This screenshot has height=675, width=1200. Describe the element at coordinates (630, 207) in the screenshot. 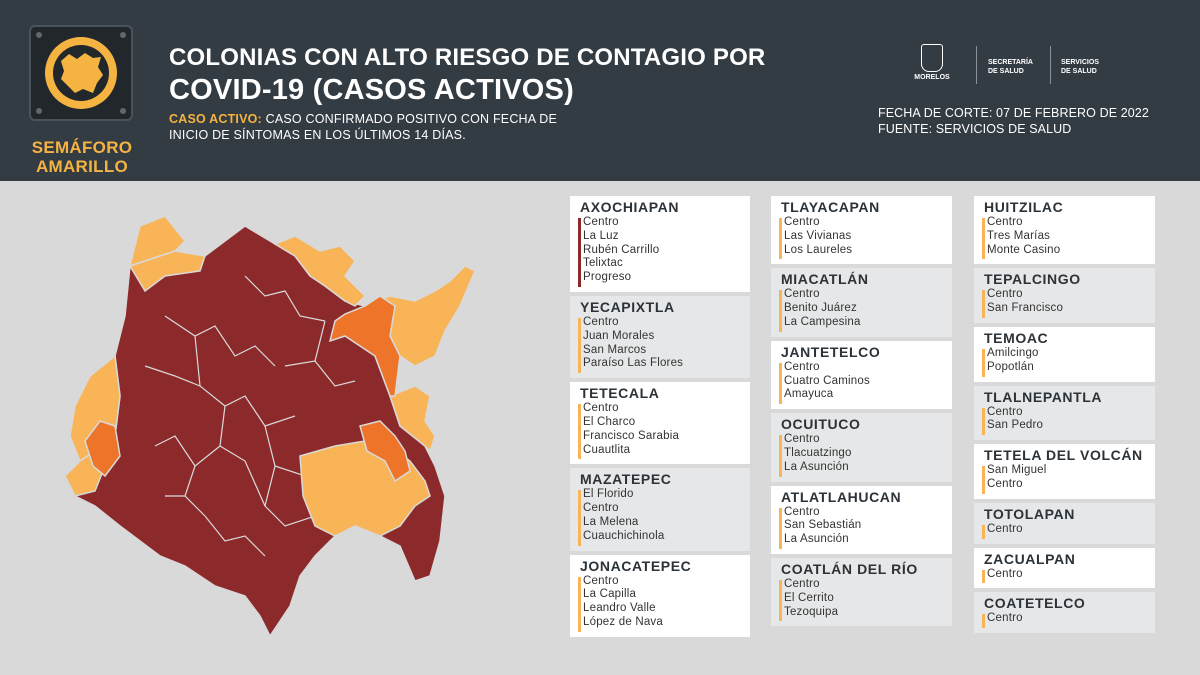

I see `municipio-name: AXOCHIAPAN` at that location.